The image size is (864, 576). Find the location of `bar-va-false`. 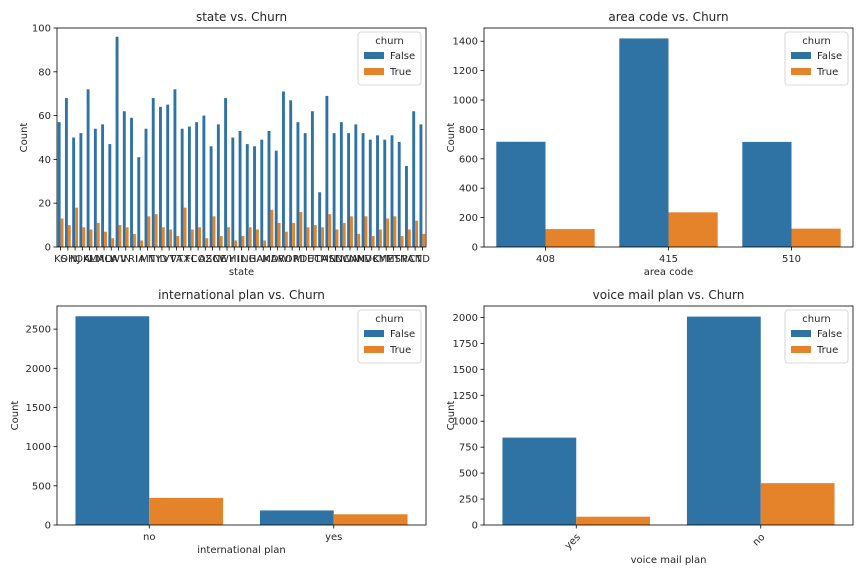

bar-va-false is located at coordinates (175, 168).